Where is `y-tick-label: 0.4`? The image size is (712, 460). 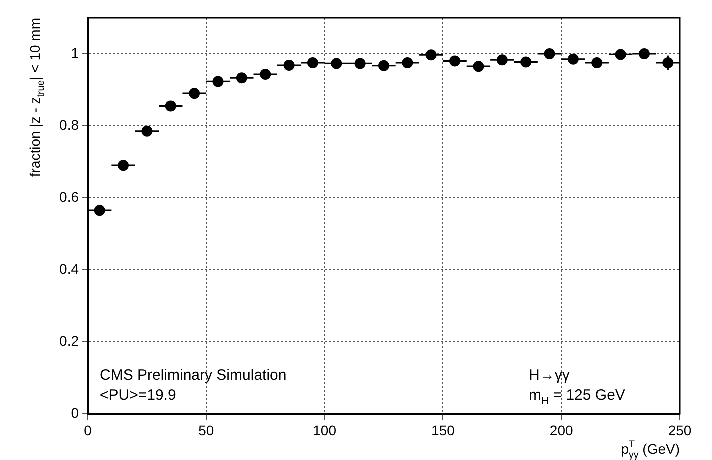 y-tick-label: 0.4 is located at coordinates (70, 268).